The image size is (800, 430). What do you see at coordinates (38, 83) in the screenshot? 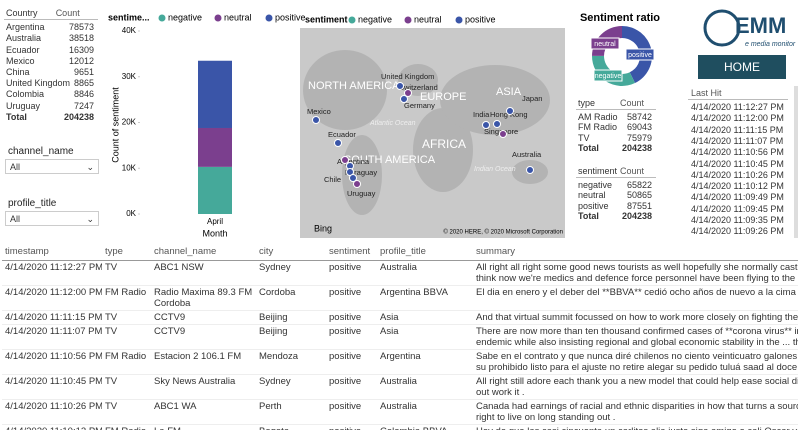
I see `cell: United Kingdom` at bounding box center [38, 83].